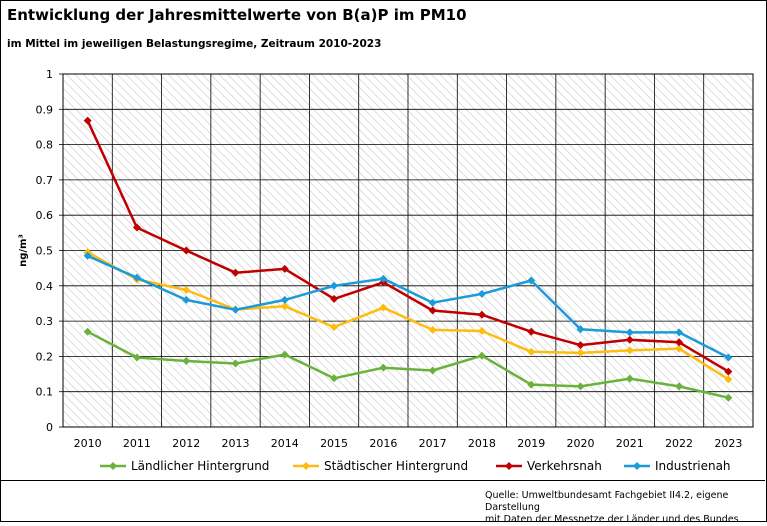 The width and height of the screenshot is (767, 526). I want to click on y-axis-label: ng/m³, so click(23, 250).